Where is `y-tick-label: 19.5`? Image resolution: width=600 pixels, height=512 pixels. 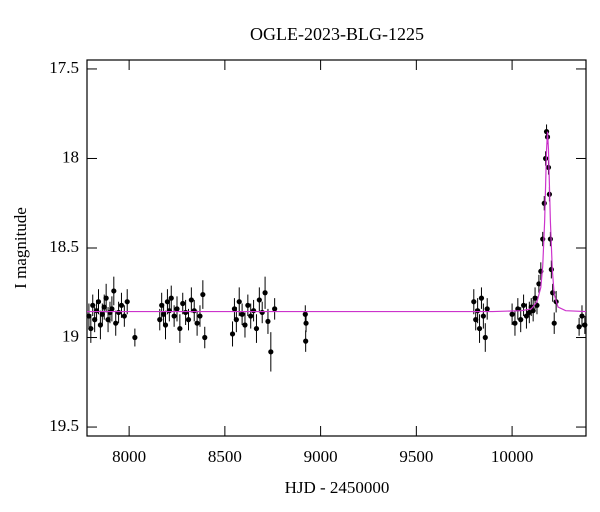 y-tick-label: 19.5 is located at coordinates (64, 425).